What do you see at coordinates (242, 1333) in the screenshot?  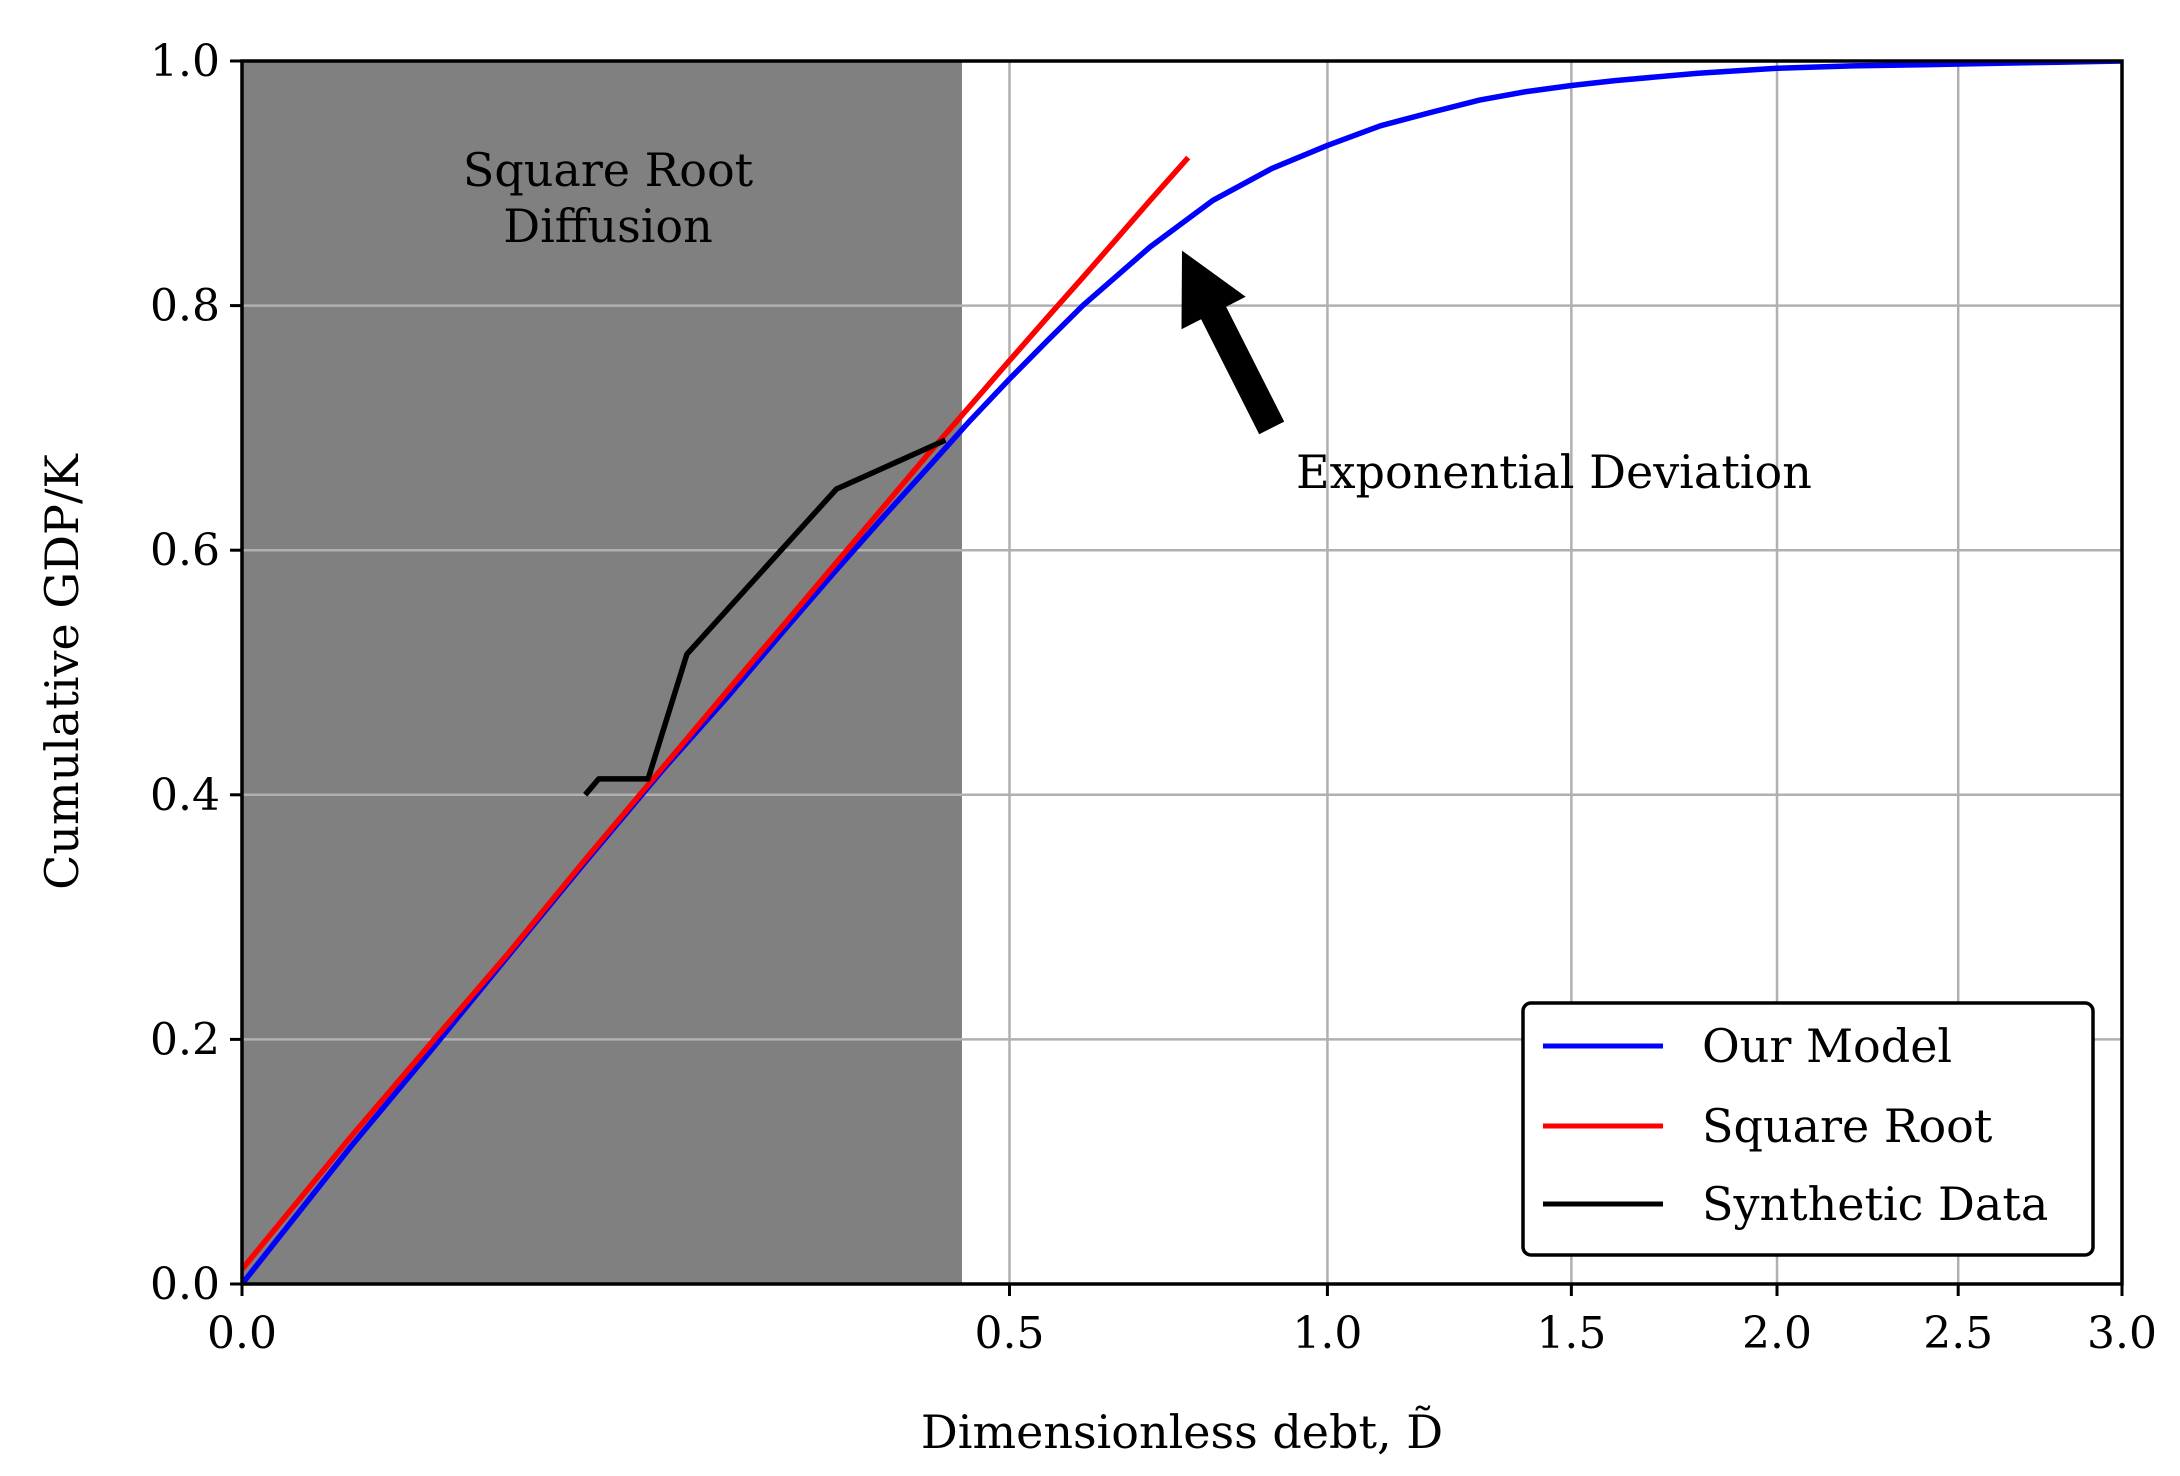 I see `x-tick-label: 0.0` at bounding box center [242, 1333].